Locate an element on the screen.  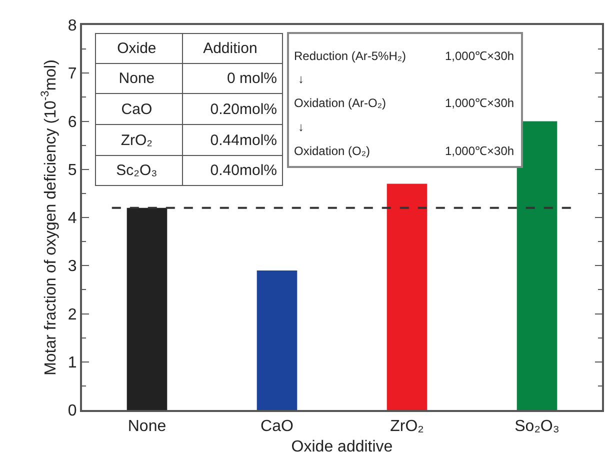
y-tick-label: 4 is located at coordinates (72, 219).